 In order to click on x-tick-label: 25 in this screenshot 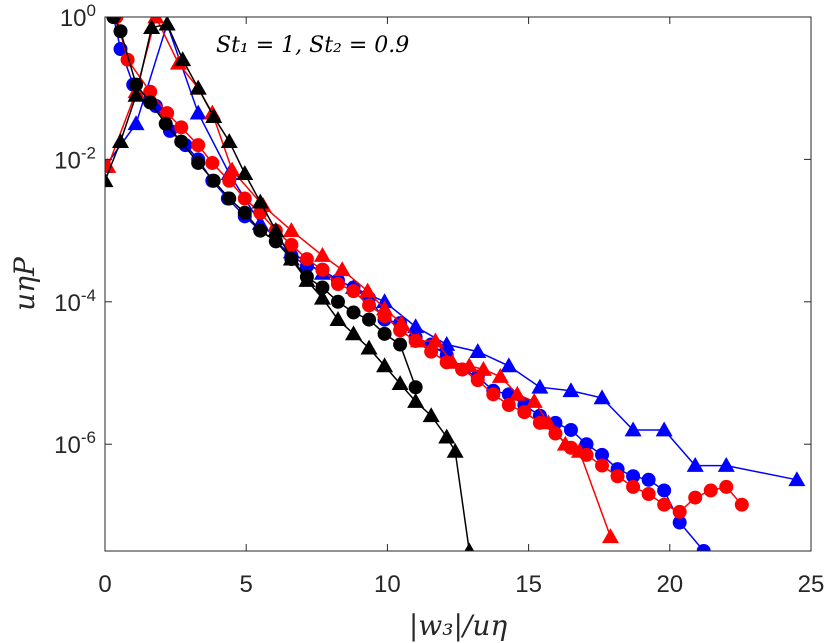, I will do `click(811, 584)`.